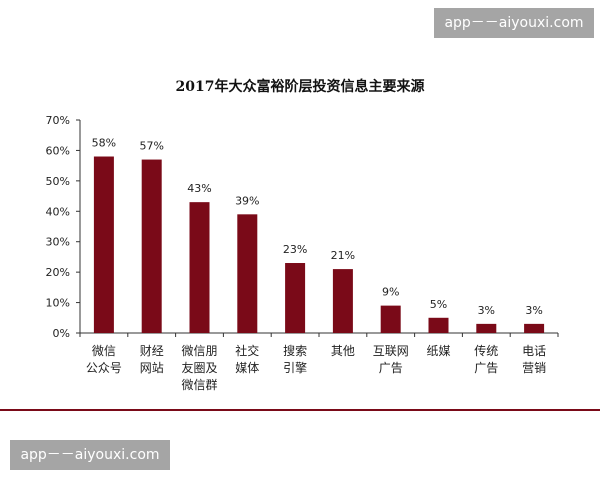  Describe the element at coordinates (104, 368) in the screenshot. I see `category-label: 公众号` at that location.